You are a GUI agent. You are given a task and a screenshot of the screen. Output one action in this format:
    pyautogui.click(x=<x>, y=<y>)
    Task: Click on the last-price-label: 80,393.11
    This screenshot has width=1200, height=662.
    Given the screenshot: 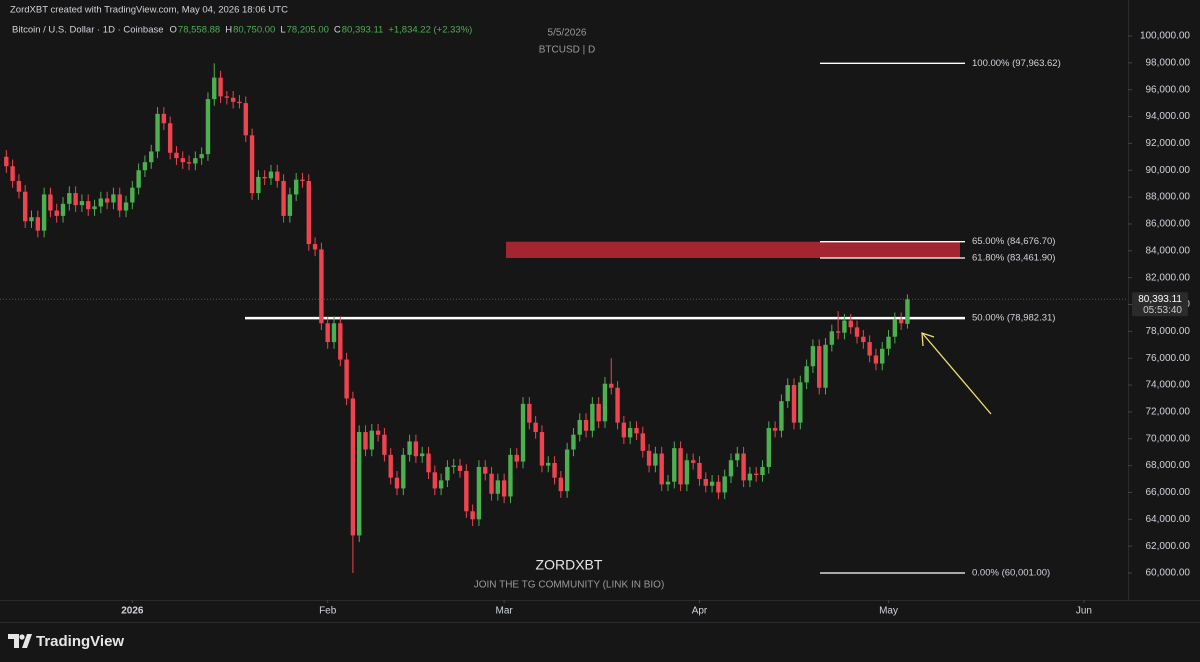 What is the action you would take?
    pyautogui.click(x=1160, y=299)
    